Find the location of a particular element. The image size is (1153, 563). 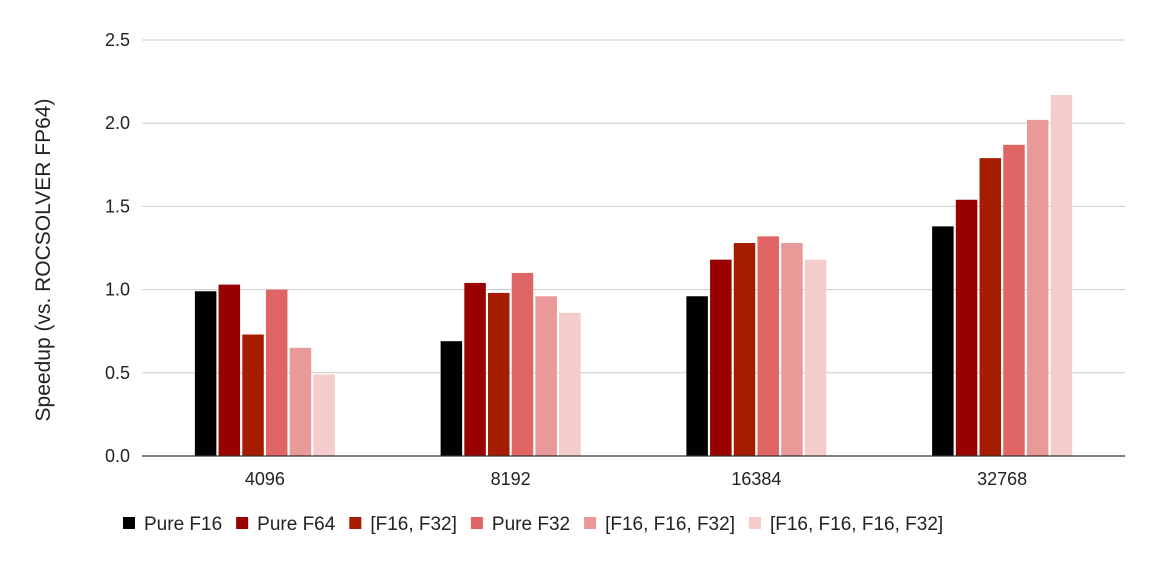

y-tick-label: 2.0 is located at coordinates (117, 123).